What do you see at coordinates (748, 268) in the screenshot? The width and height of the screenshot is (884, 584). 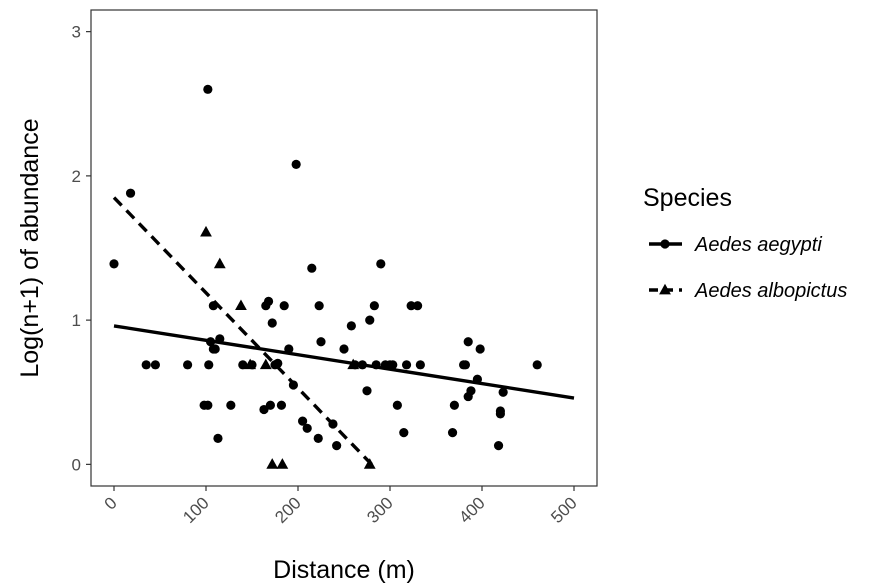 I see `legend-items: Aedes aegypti Aedes albopictus` at bounding box center [748, 268].